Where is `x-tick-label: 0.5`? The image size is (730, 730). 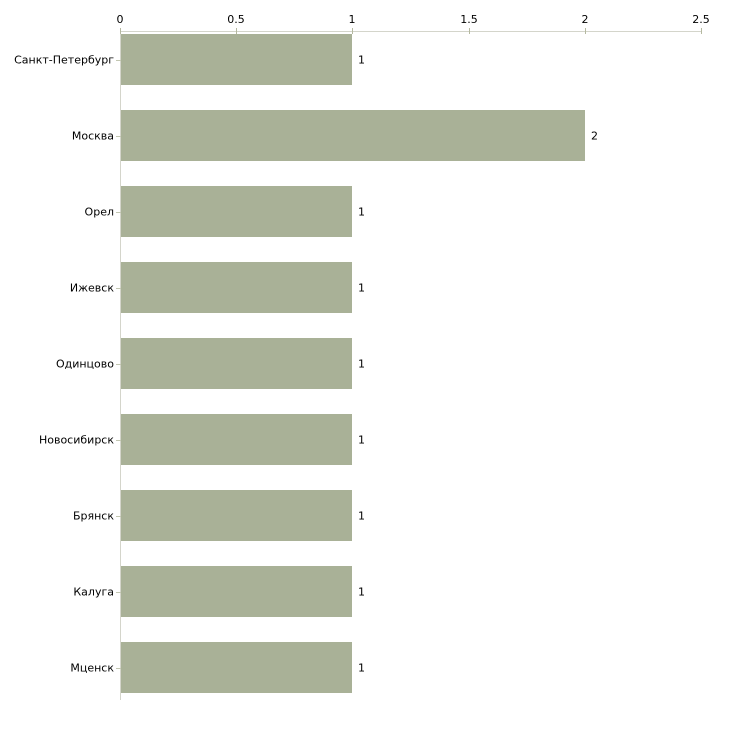
x-tick-label: 0.5 is located at coordinates (236, 19).